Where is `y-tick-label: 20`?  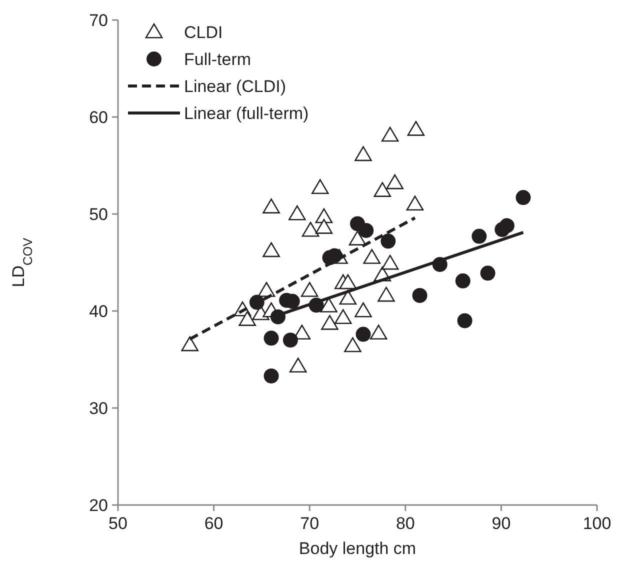 y-tick-label: 20 is located at coordinates (98, 505).